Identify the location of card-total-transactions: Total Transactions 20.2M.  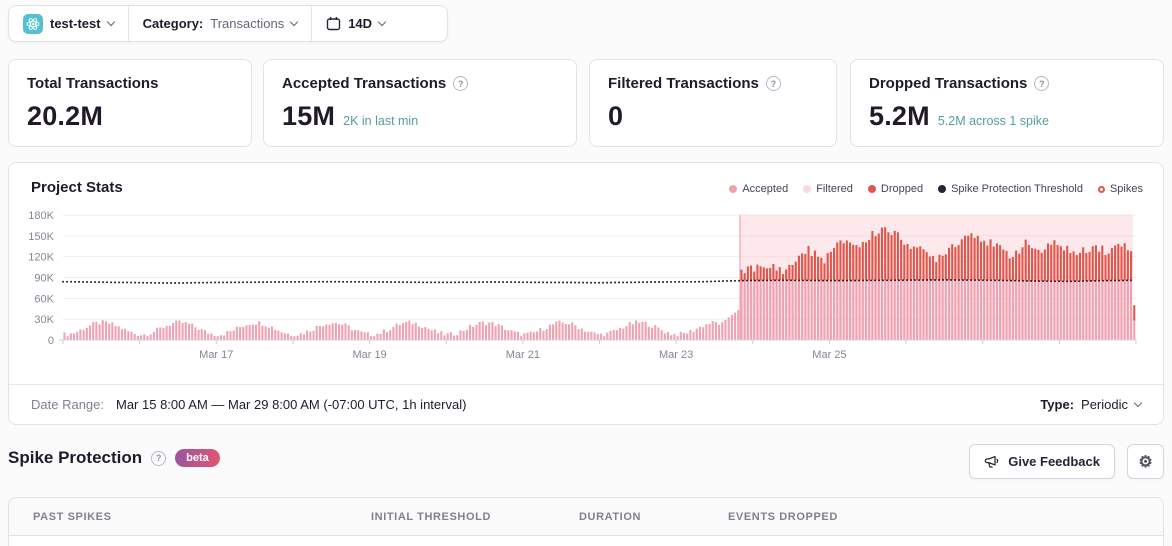
(130, 103).